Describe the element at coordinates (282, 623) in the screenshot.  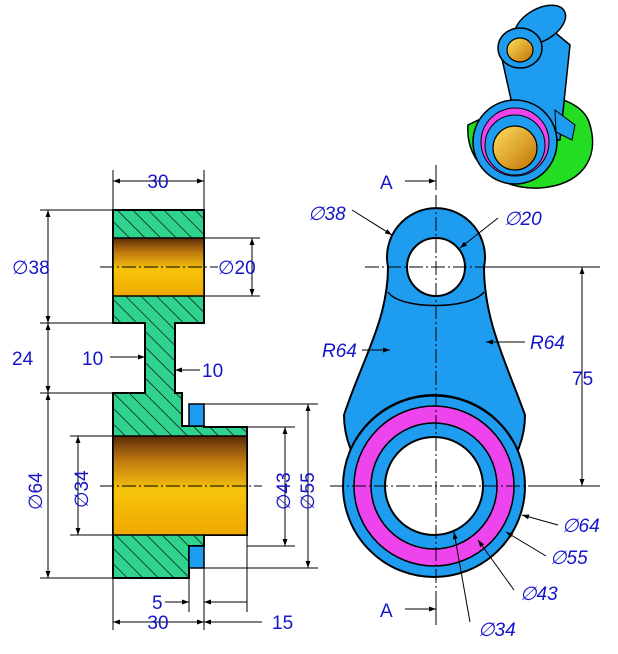
I see `dim-offset: 15` at that location.